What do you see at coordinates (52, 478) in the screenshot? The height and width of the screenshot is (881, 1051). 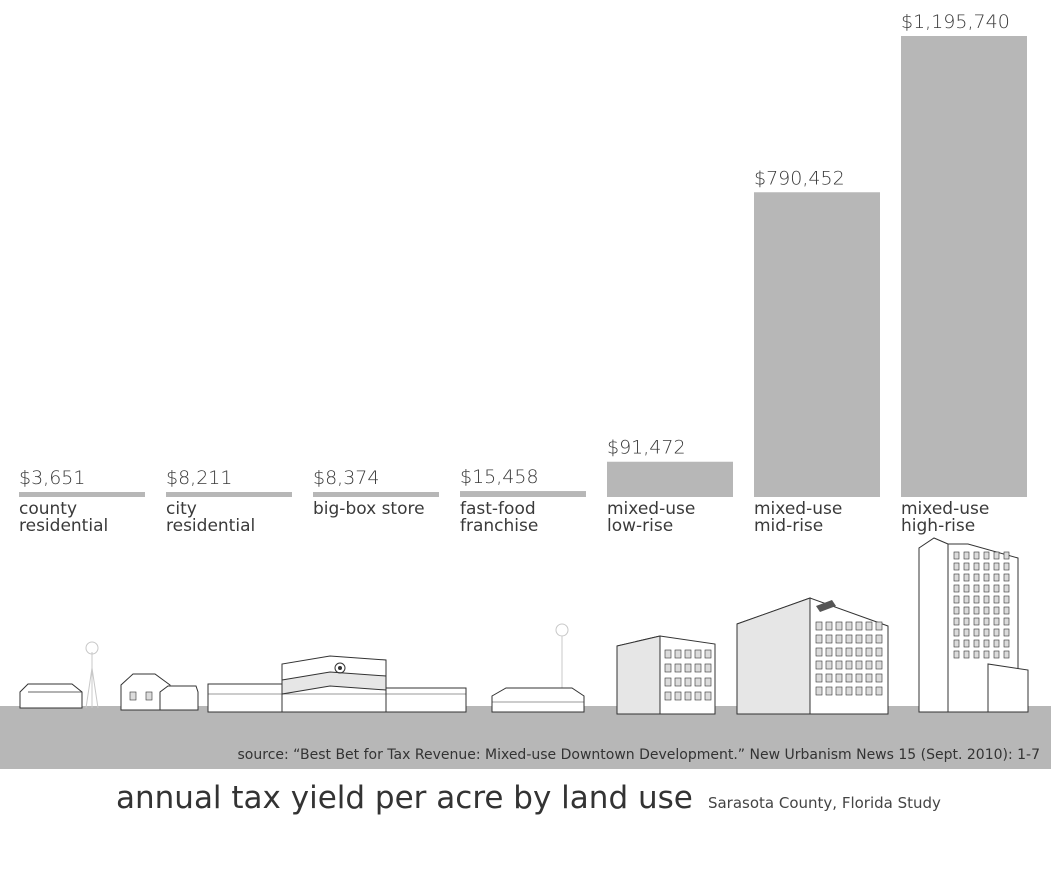 I see `value-label-0: $3,651` at bounding box center [52, 478].